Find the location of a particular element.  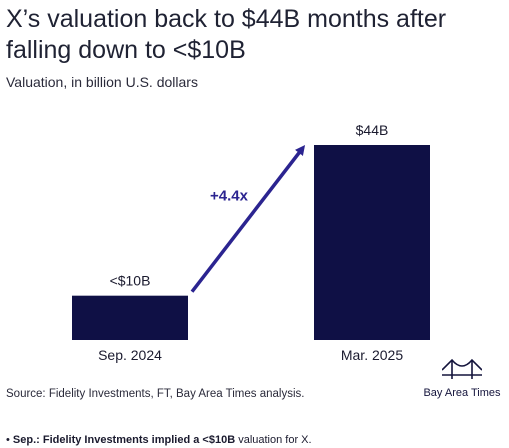

brand-logo: Bay Area Times is located at coordinates (462, 378).